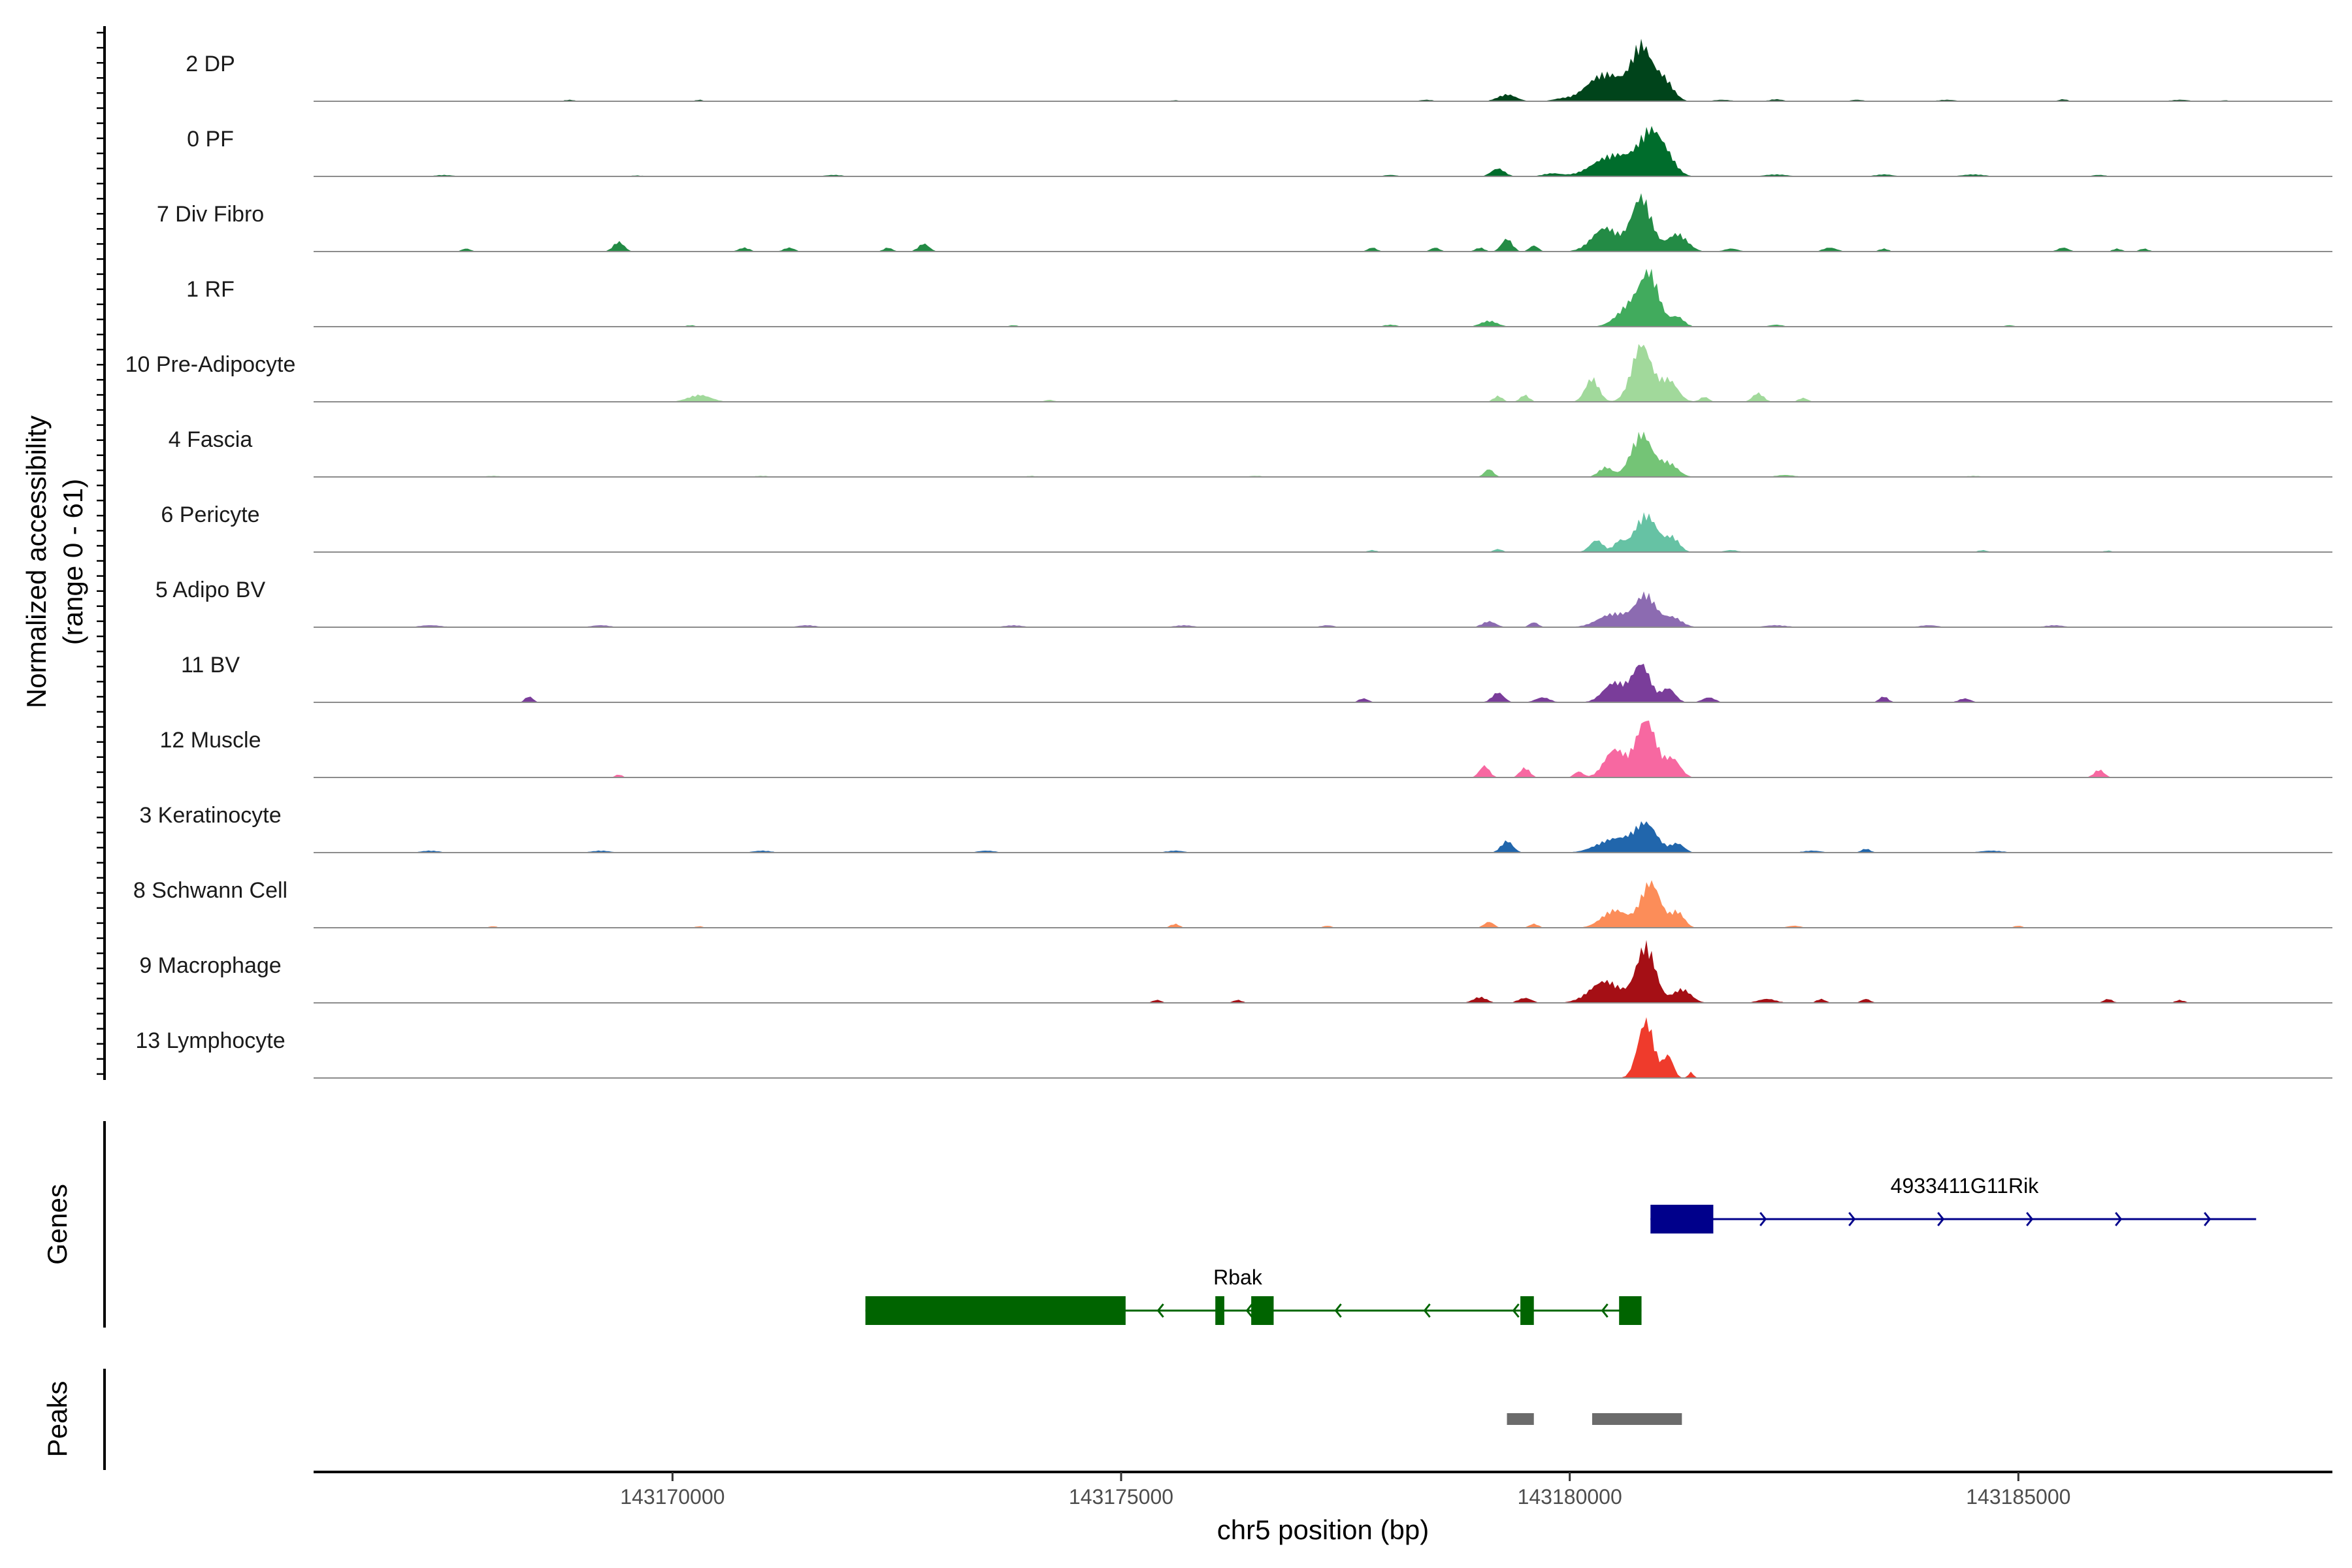 This screenshot has width=2352, height=1568. Describe the element at coordinates (210, 815) in the screenshot. I see `track-label: 3 Keratinocyte` at that location.